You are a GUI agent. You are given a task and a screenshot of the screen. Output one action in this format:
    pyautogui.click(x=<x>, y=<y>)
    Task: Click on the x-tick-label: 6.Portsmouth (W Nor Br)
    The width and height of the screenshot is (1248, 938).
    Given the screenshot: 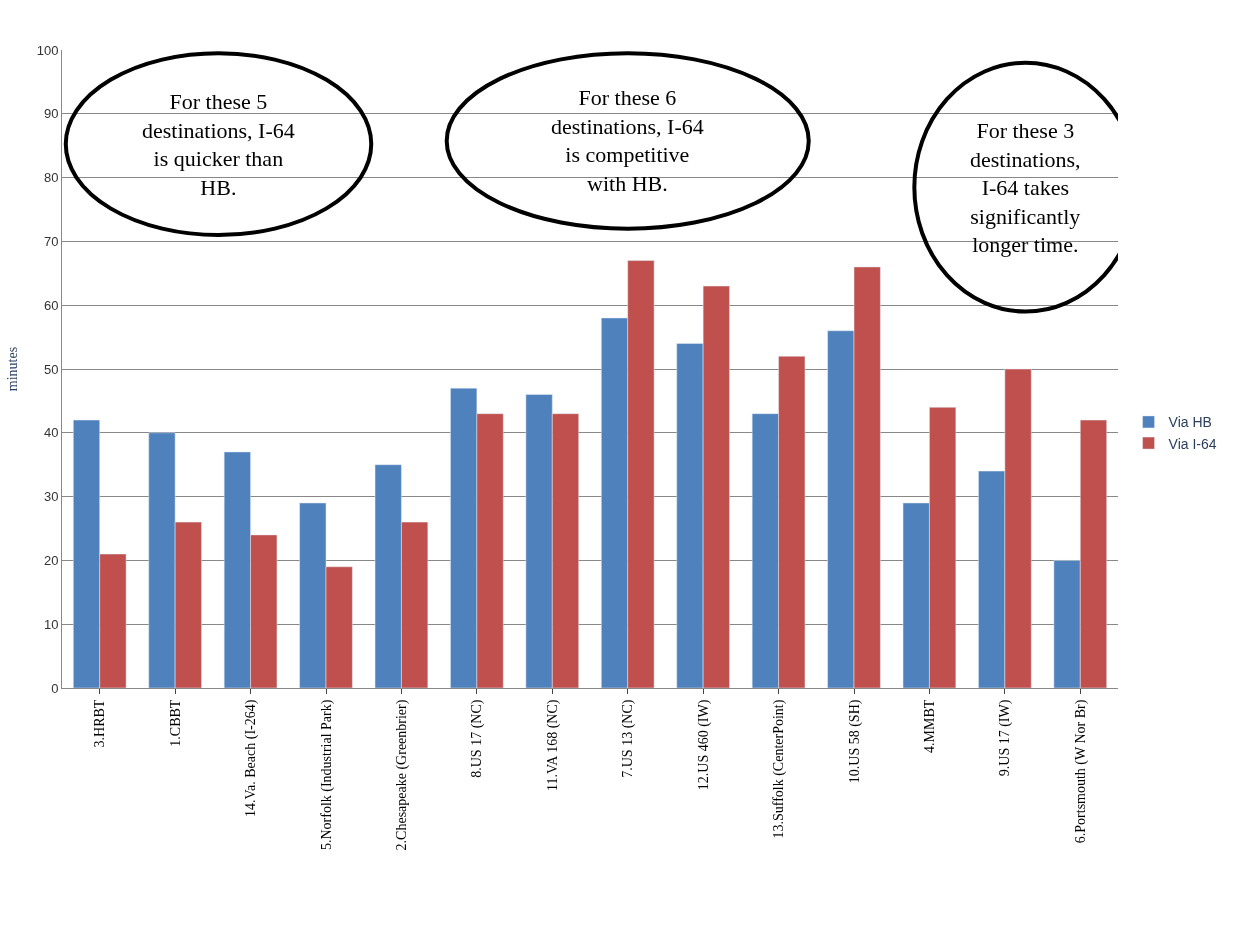 What is the action you would take?
    pyautogui.click(x=1080, y=771)
    